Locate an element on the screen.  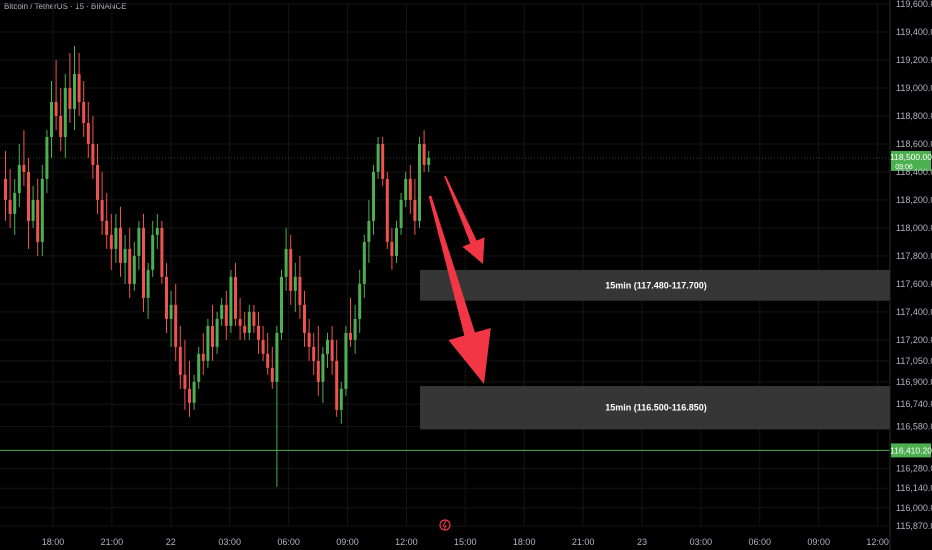
y-tick-label: 116,900.00 is located at coordinates (914, 382).